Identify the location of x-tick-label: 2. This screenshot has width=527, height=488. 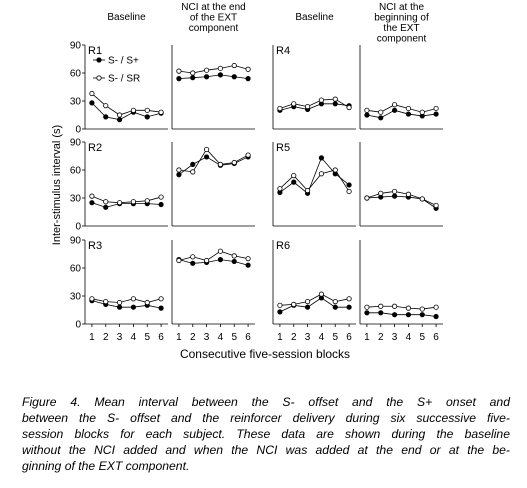
(381, 337).